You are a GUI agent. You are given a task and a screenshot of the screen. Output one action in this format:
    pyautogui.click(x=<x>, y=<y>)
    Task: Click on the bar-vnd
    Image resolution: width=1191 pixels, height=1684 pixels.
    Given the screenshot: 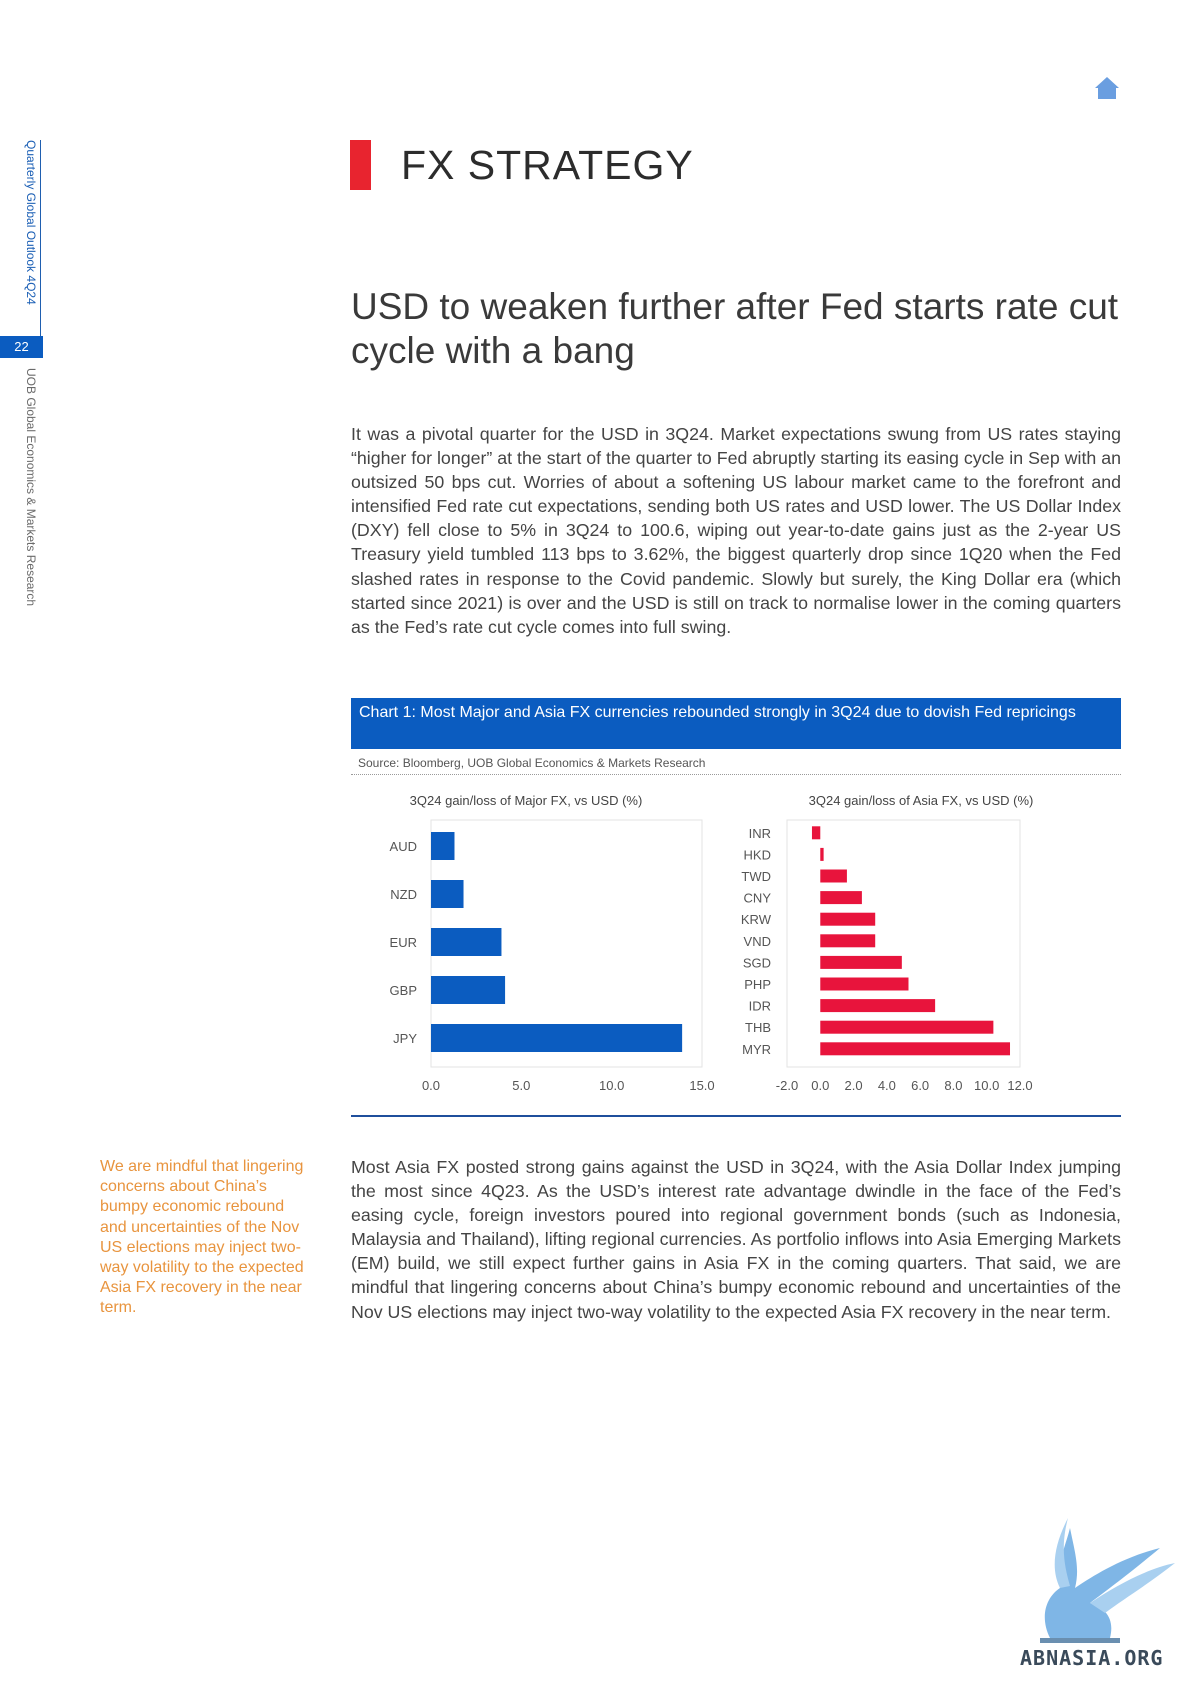 What is the action you would take?
    pyautogui.click(x=848, y=941)
    